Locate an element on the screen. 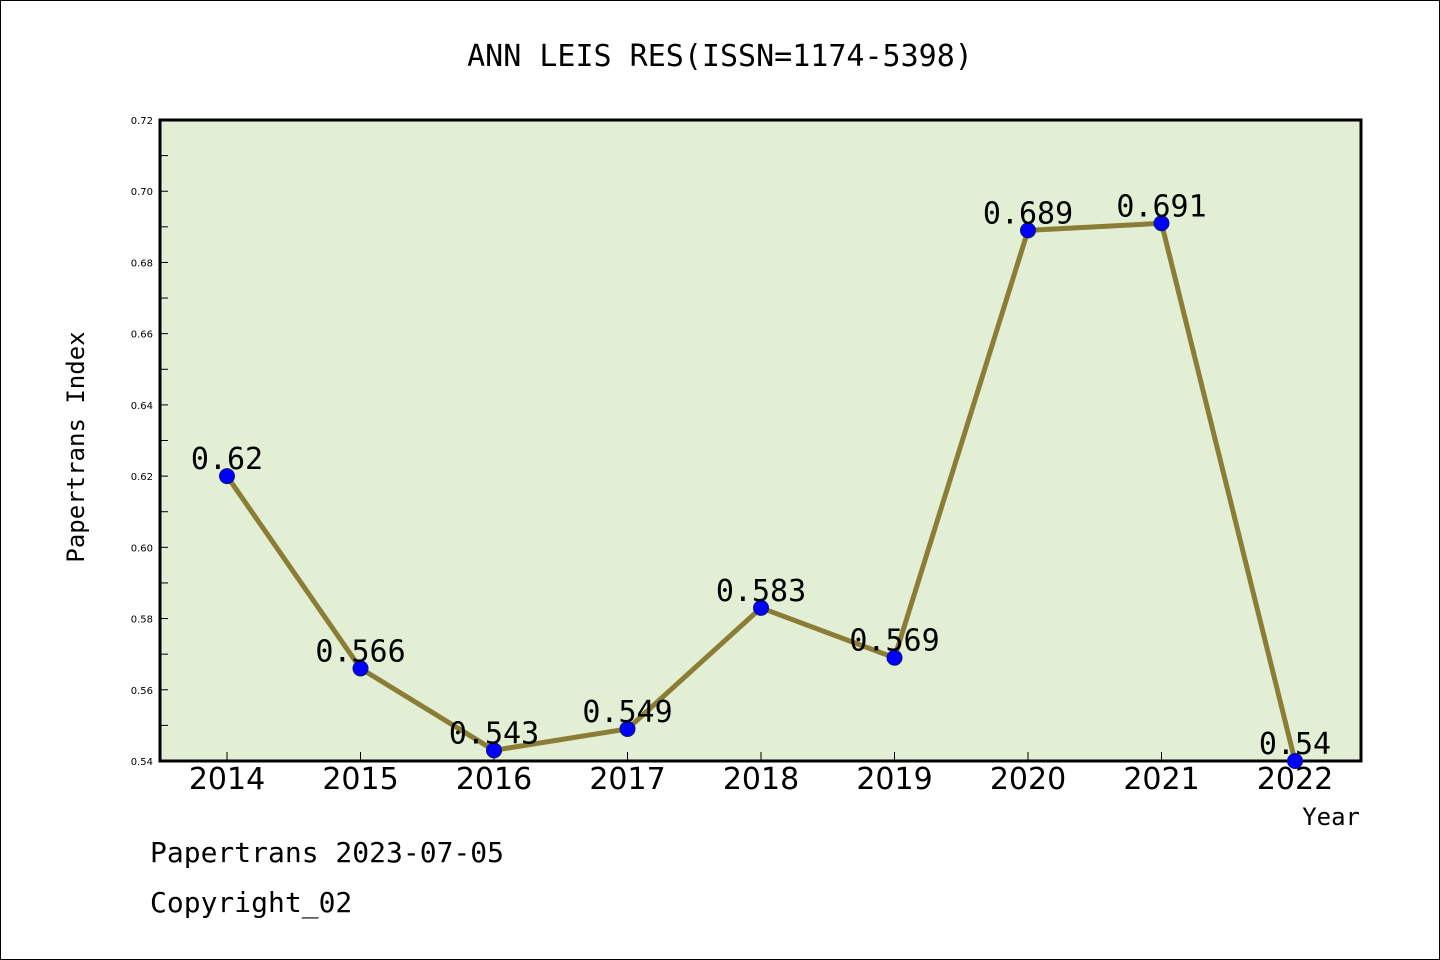 This screenshot has height=960, width=1440. x-tick-label: 2021 is located at coordinates (1161, 779).